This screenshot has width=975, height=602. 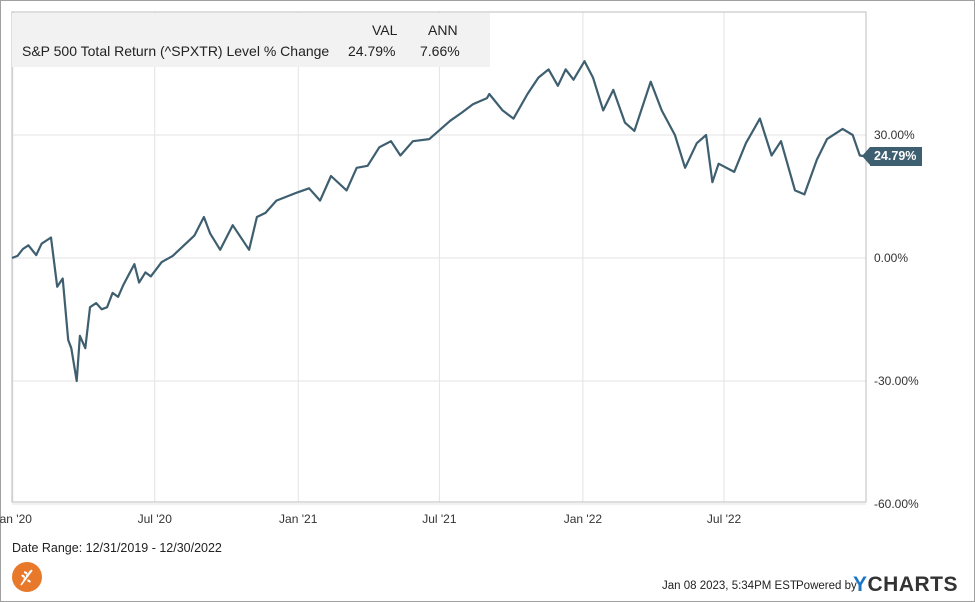 I want to click on last-value-badge: 24.79%, so click(x=892, y=156).